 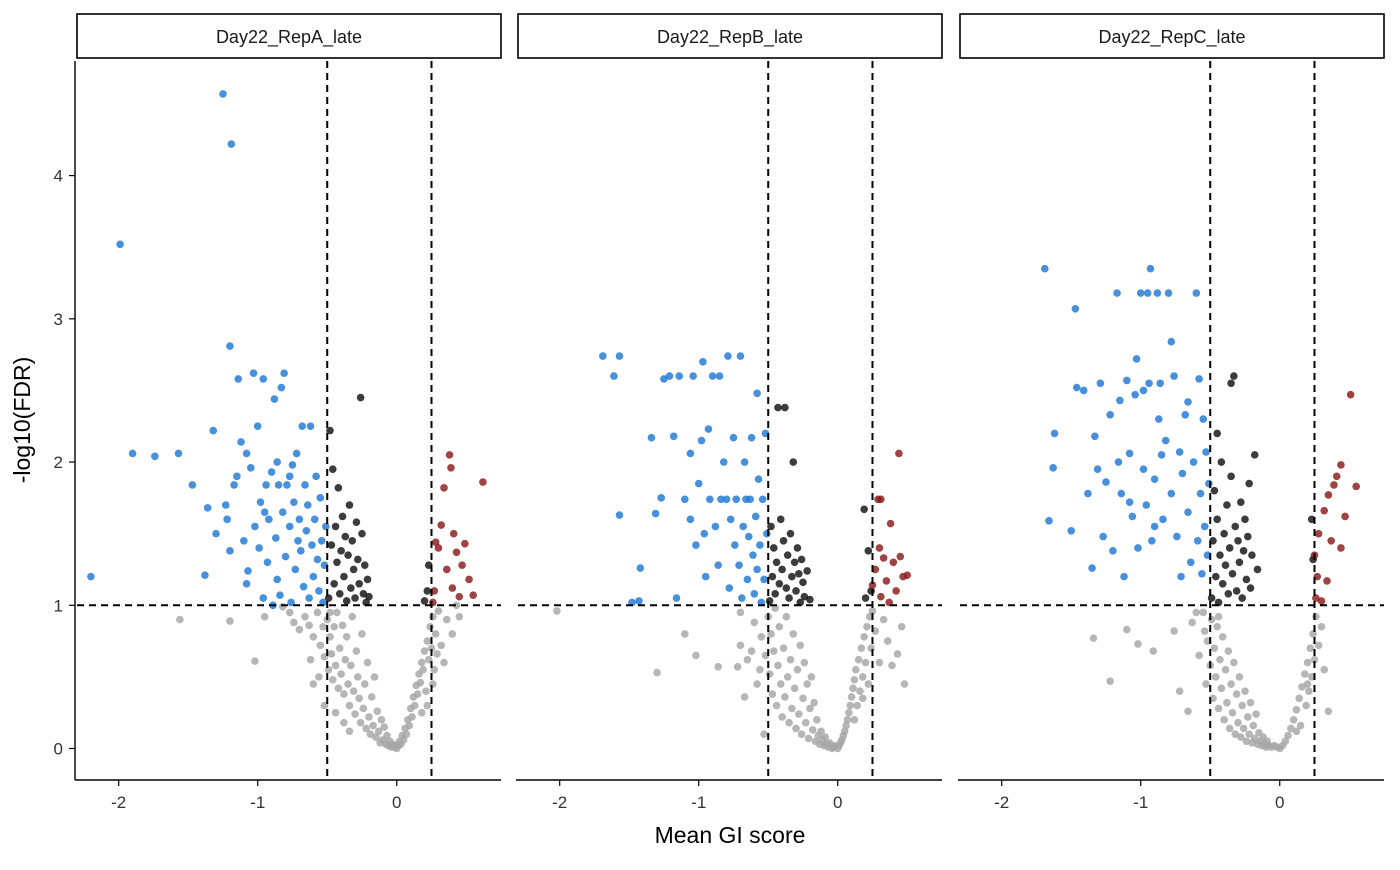 I want to click on y-tick-label: 2, so click(x=58, y=462).